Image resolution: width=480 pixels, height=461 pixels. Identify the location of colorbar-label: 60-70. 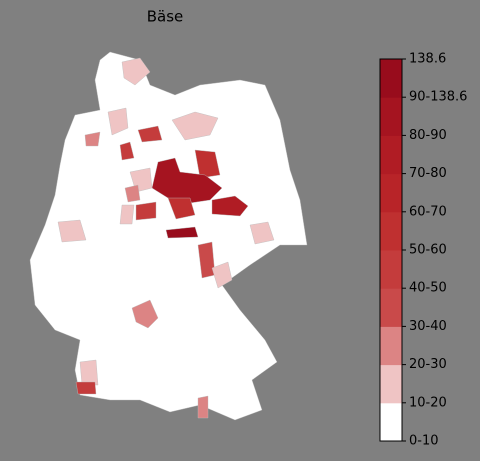
(428, 211).